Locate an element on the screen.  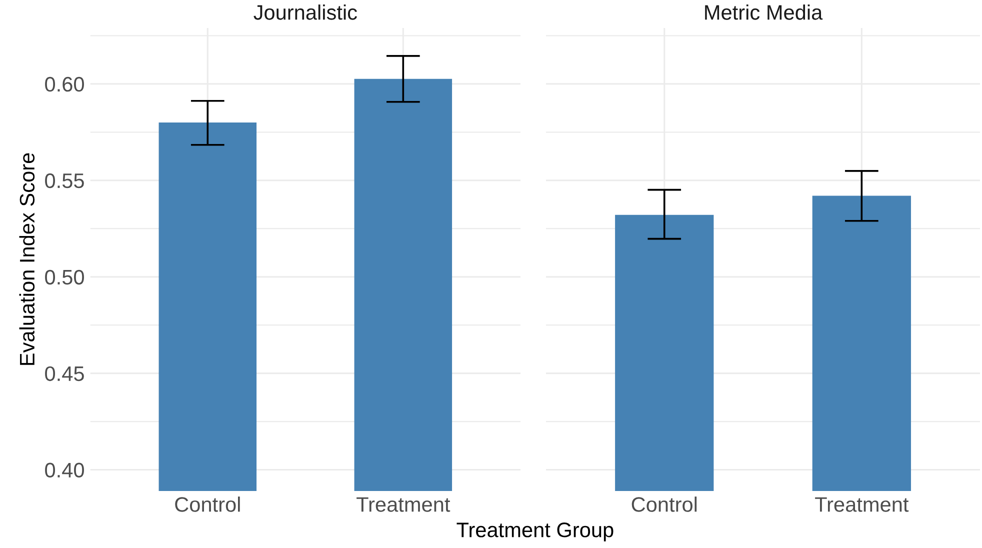
y-axis-title: Evaluation Index Score is located at coordinates (27, 259).